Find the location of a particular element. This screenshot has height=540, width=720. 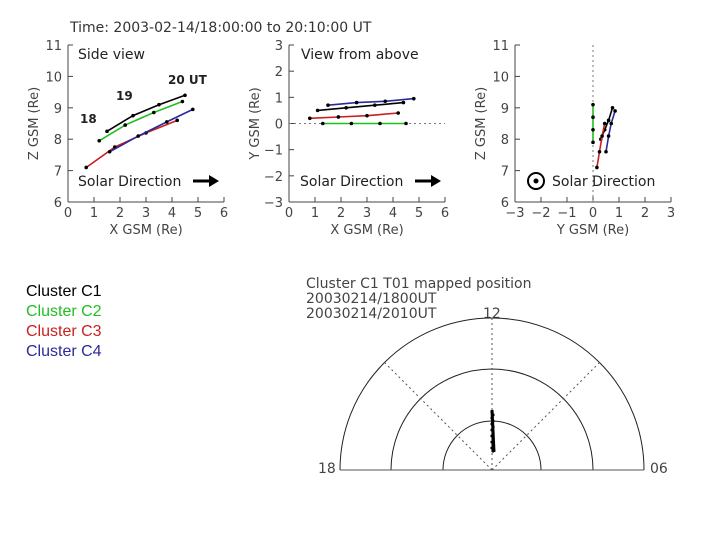

panel-title: View from above is located at coordinates (360, 55).